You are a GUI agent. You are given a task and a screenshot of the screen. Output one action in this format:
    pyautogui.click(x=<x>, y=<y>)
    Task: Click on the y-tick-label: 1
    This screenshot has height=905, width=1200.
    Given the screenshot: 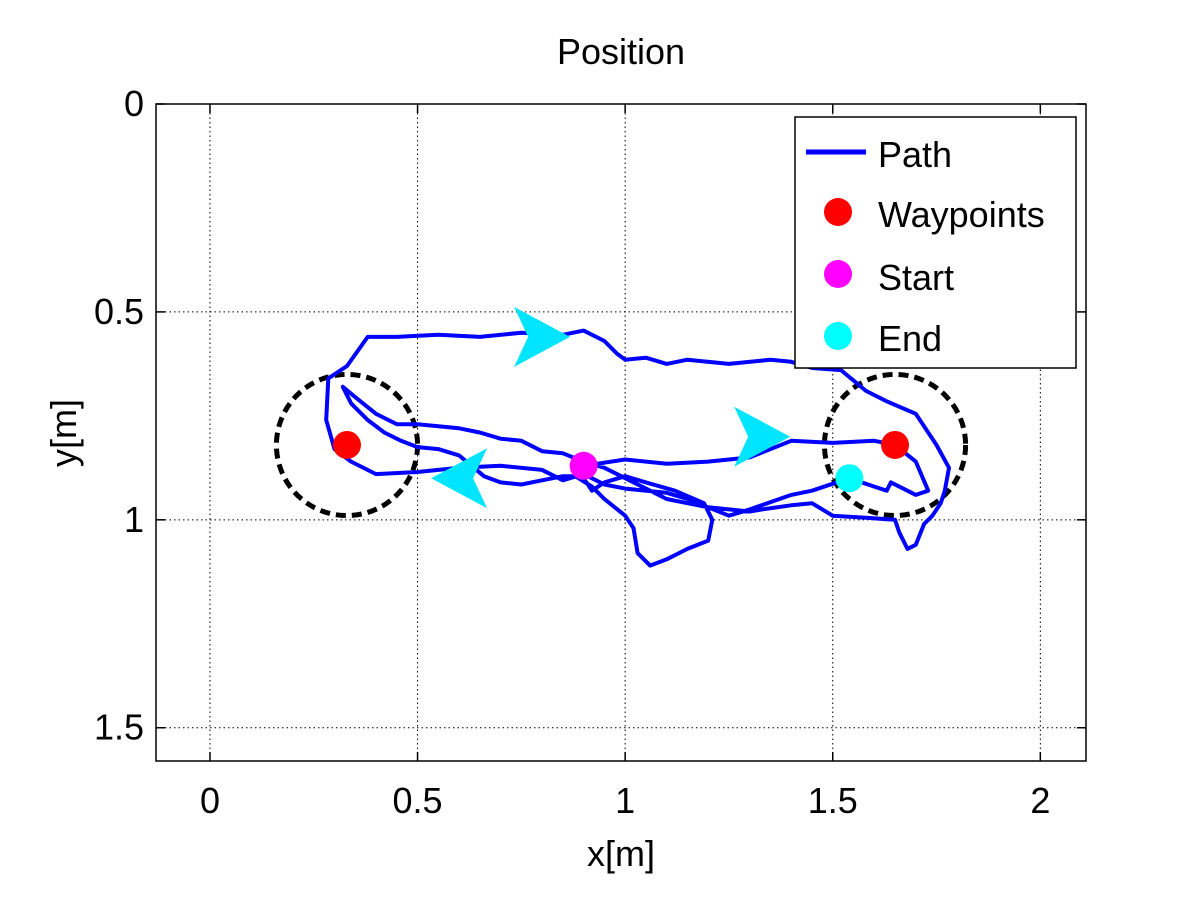 What is the action you would take?
    pyautogui.click(x=134, y=519)
    